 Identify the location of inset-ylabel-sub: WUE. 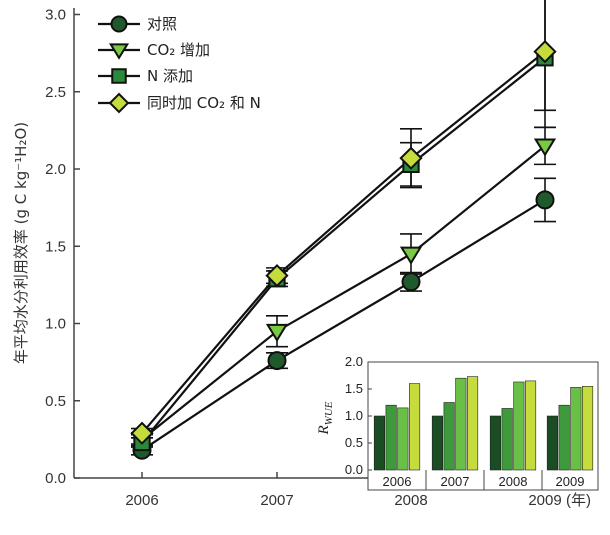
(329, 413).